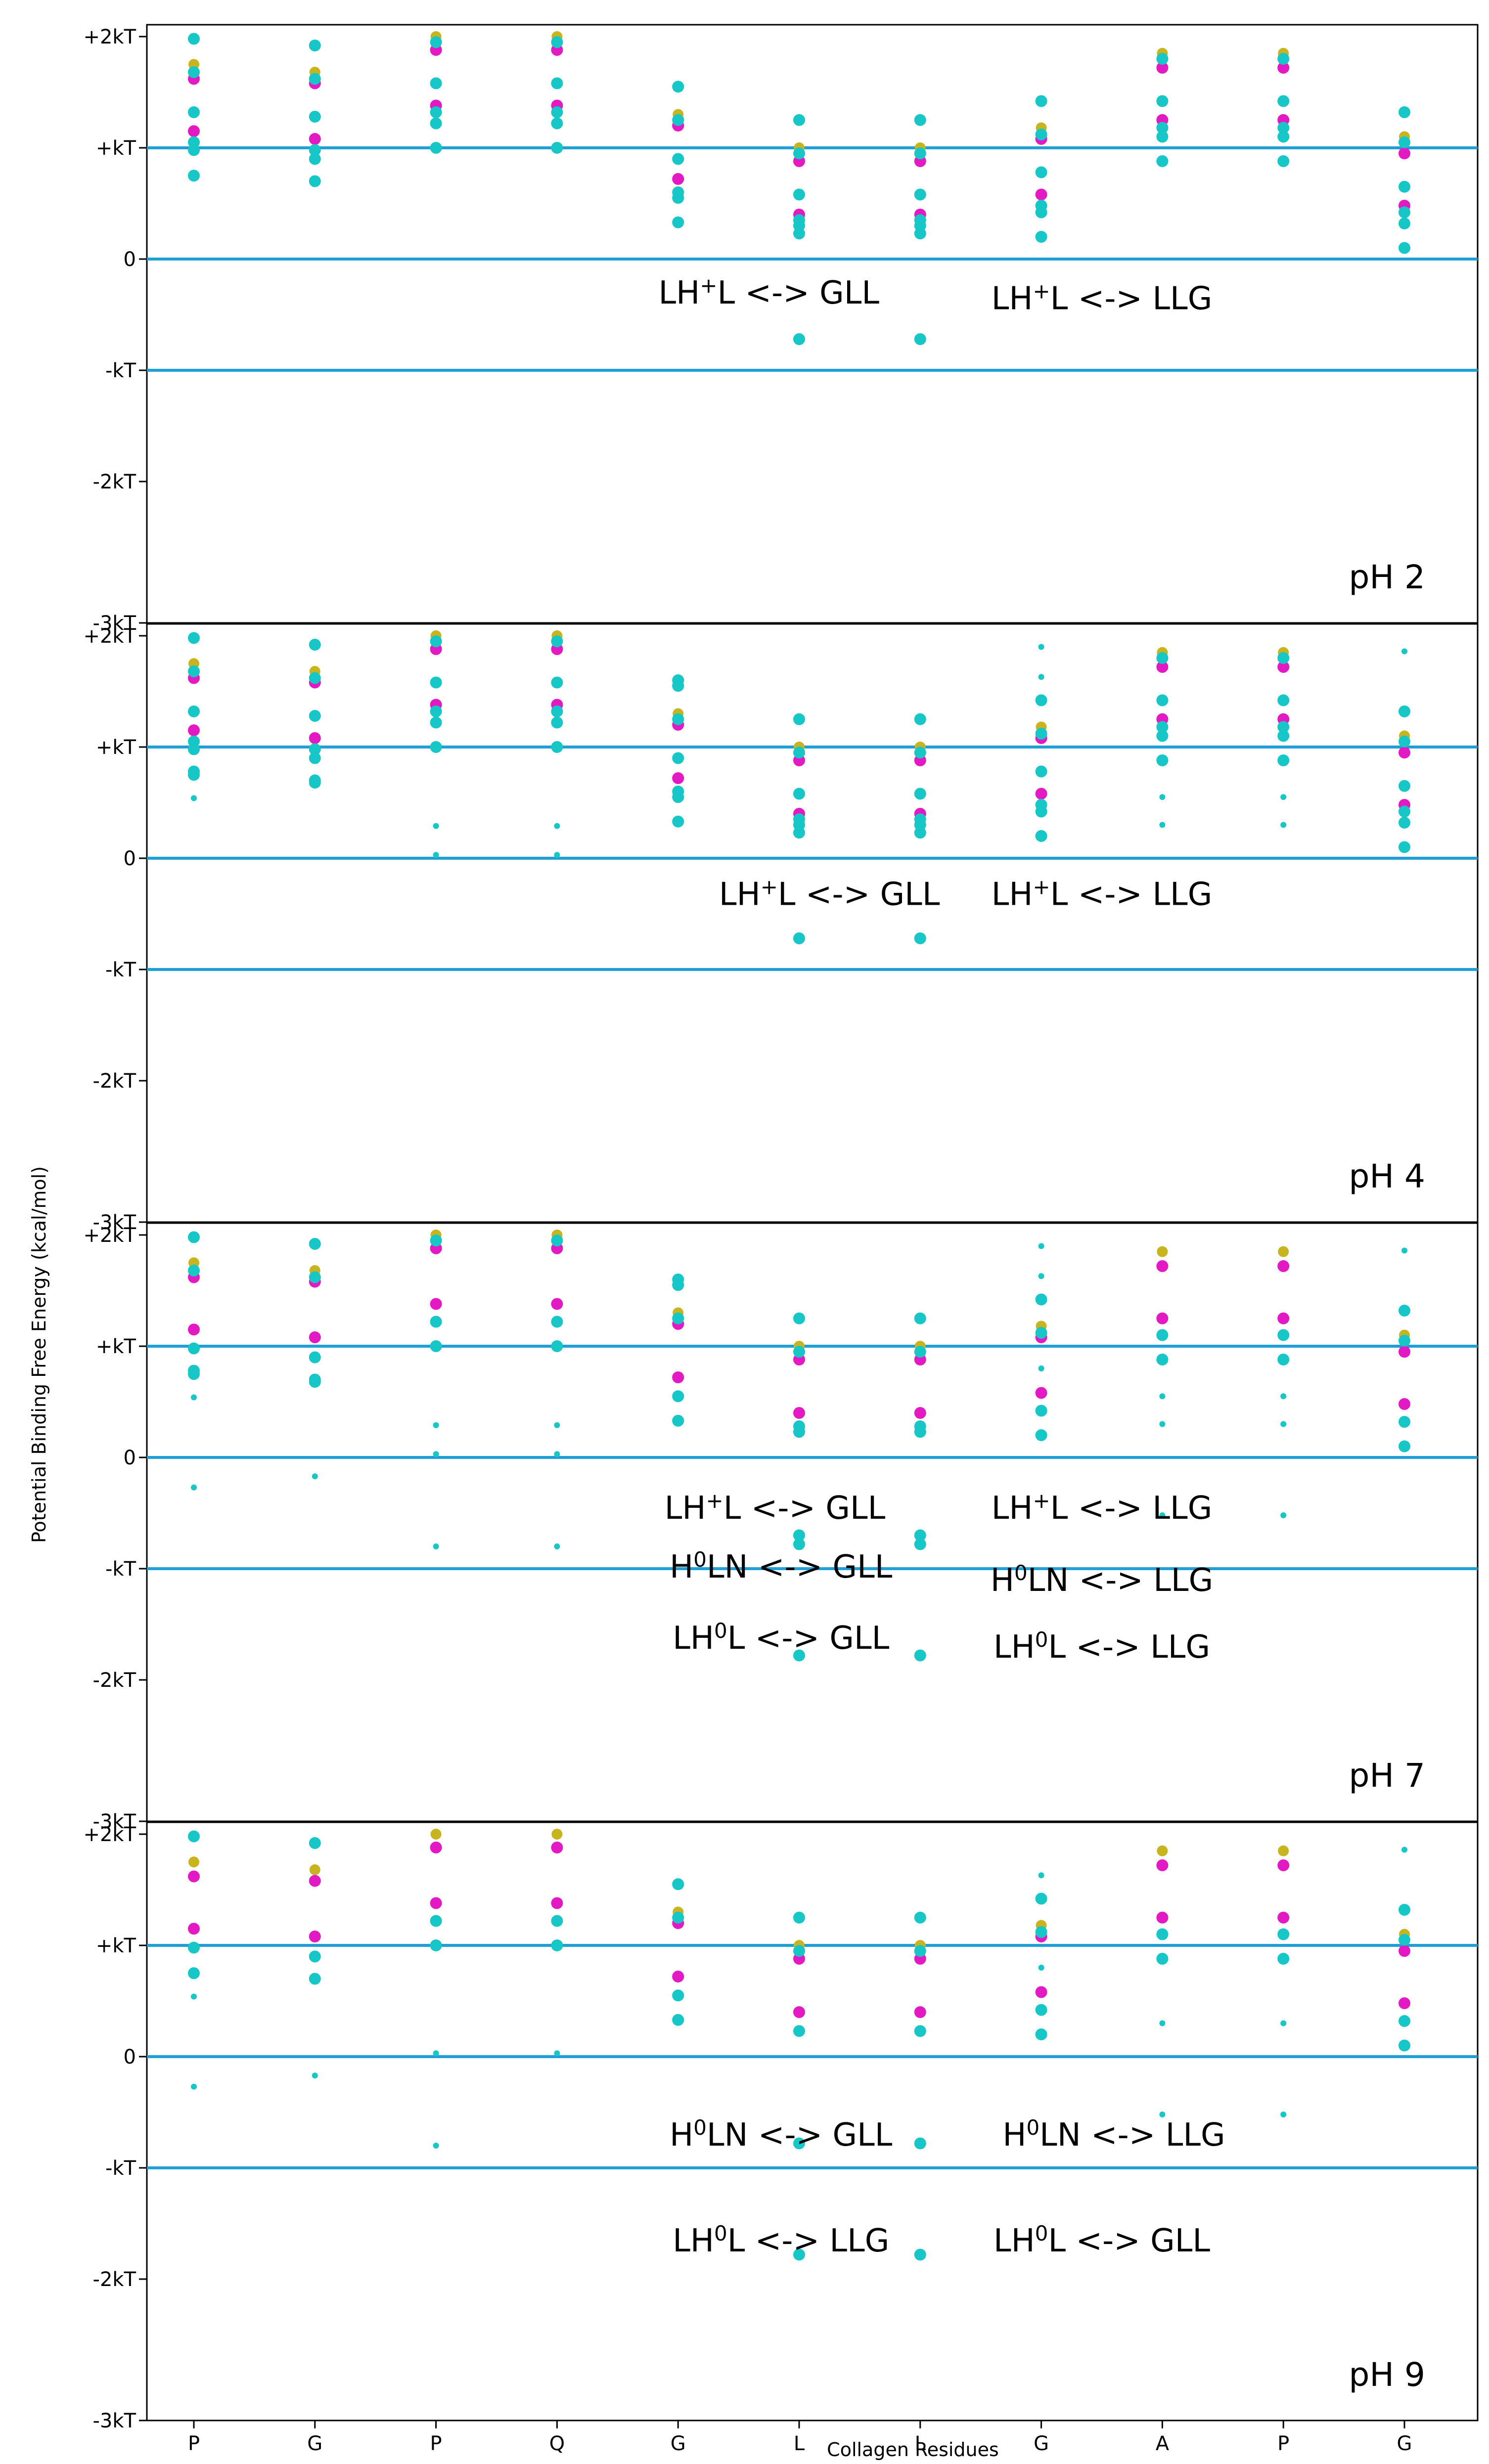  What do you see at coordinates (775, 1508) in the screenshot?
I see `annotation: LH+L <-> GLL` at bounding box center [775, 1508].